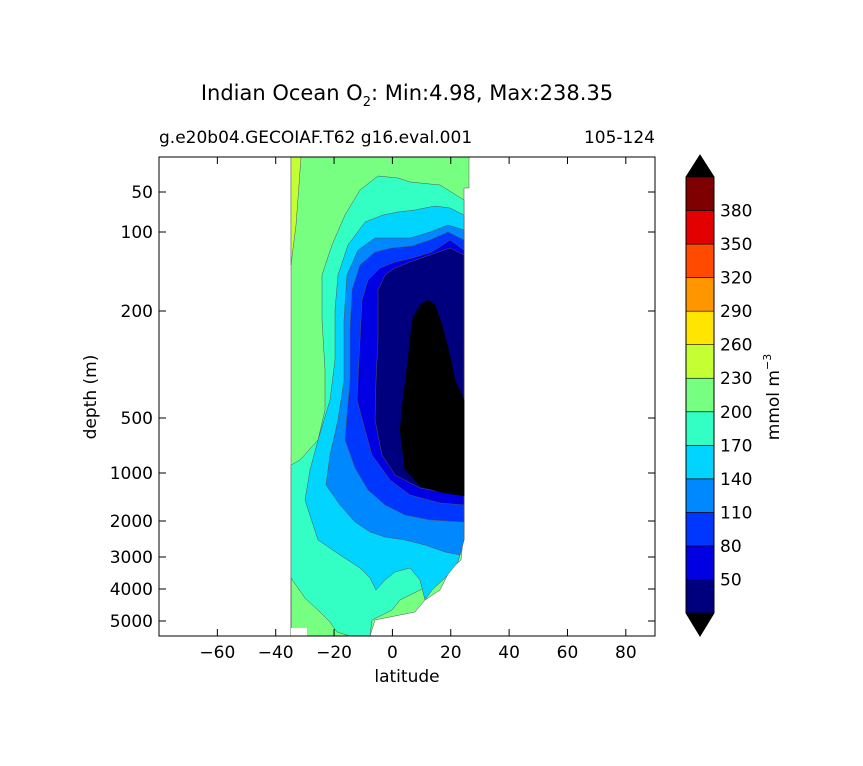 This screenshot has height=766, width=863. I want to click on colorbar-tick-label: 140, so click(736, 480).